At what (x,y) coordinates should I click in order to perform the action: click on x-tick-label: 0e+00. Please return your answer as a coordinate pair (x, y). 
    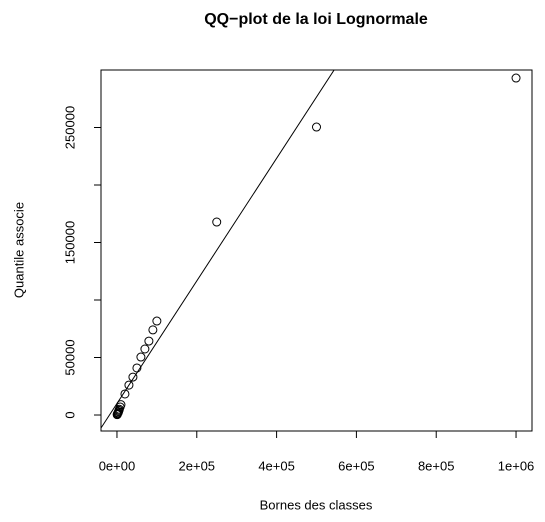
    Looking at the image, I should click on (117, 465).